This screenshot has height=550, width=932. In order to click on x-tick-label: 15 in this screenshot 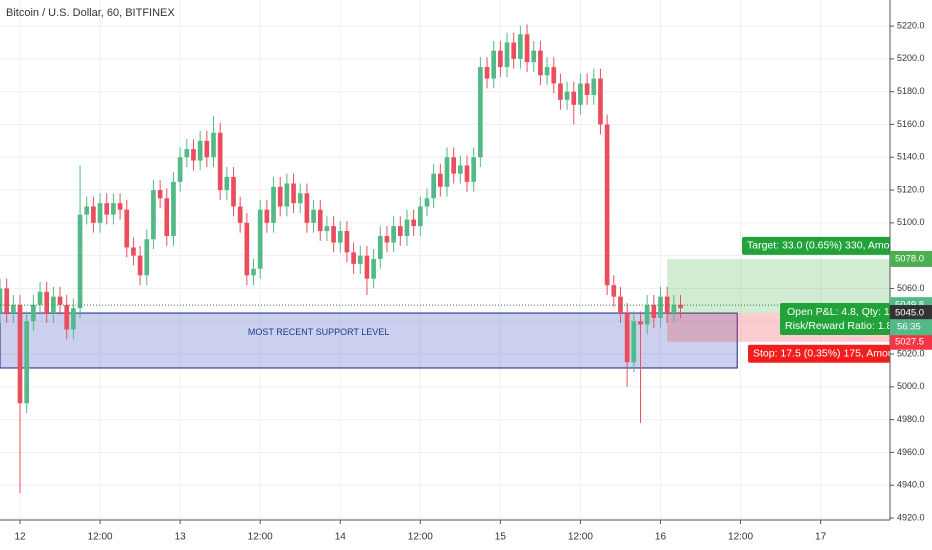, I will do `click(501, 537)`.